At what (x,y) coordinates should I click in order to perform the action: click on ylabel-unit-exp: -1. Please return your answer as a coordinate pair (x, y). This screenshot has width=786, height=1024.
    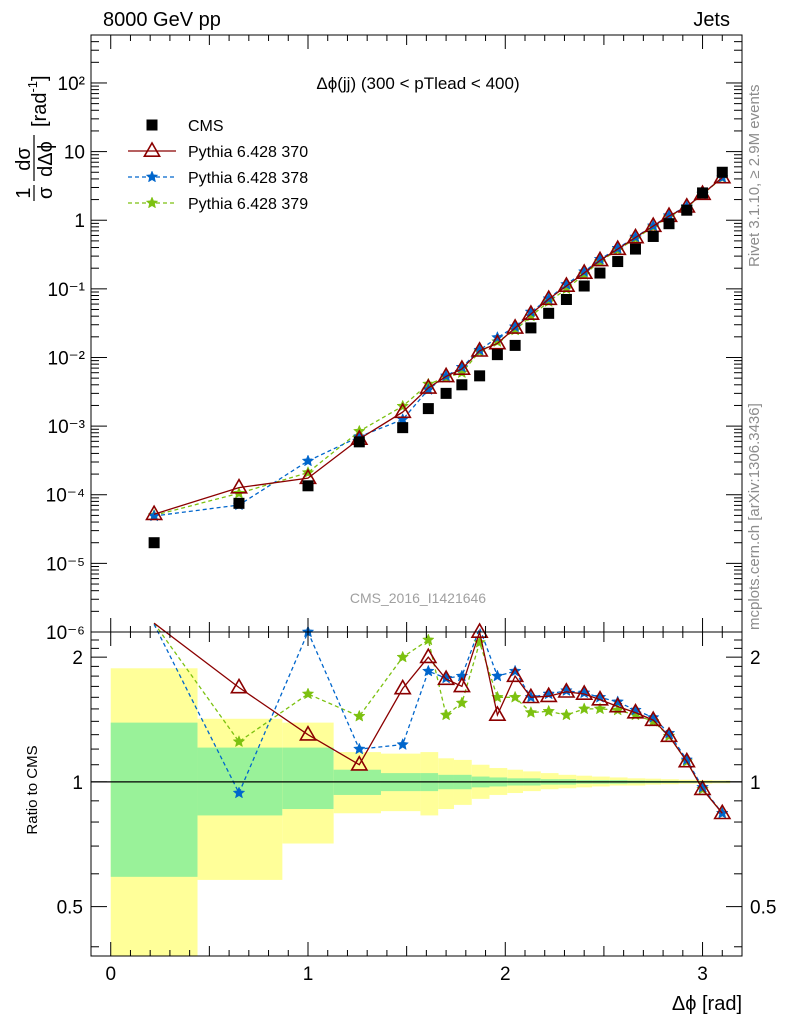
    Looking at the image, I should click on (32, 87).